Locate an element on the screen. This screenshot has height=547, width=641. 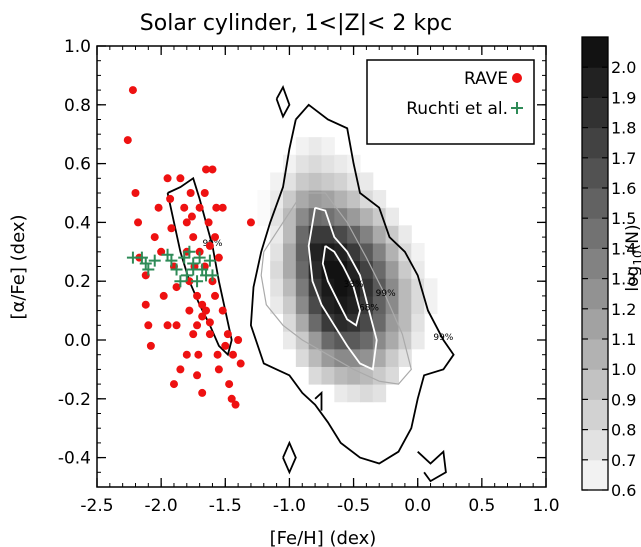
legend: RAVE Ruchti et al. is located at coordinates (450, 102).